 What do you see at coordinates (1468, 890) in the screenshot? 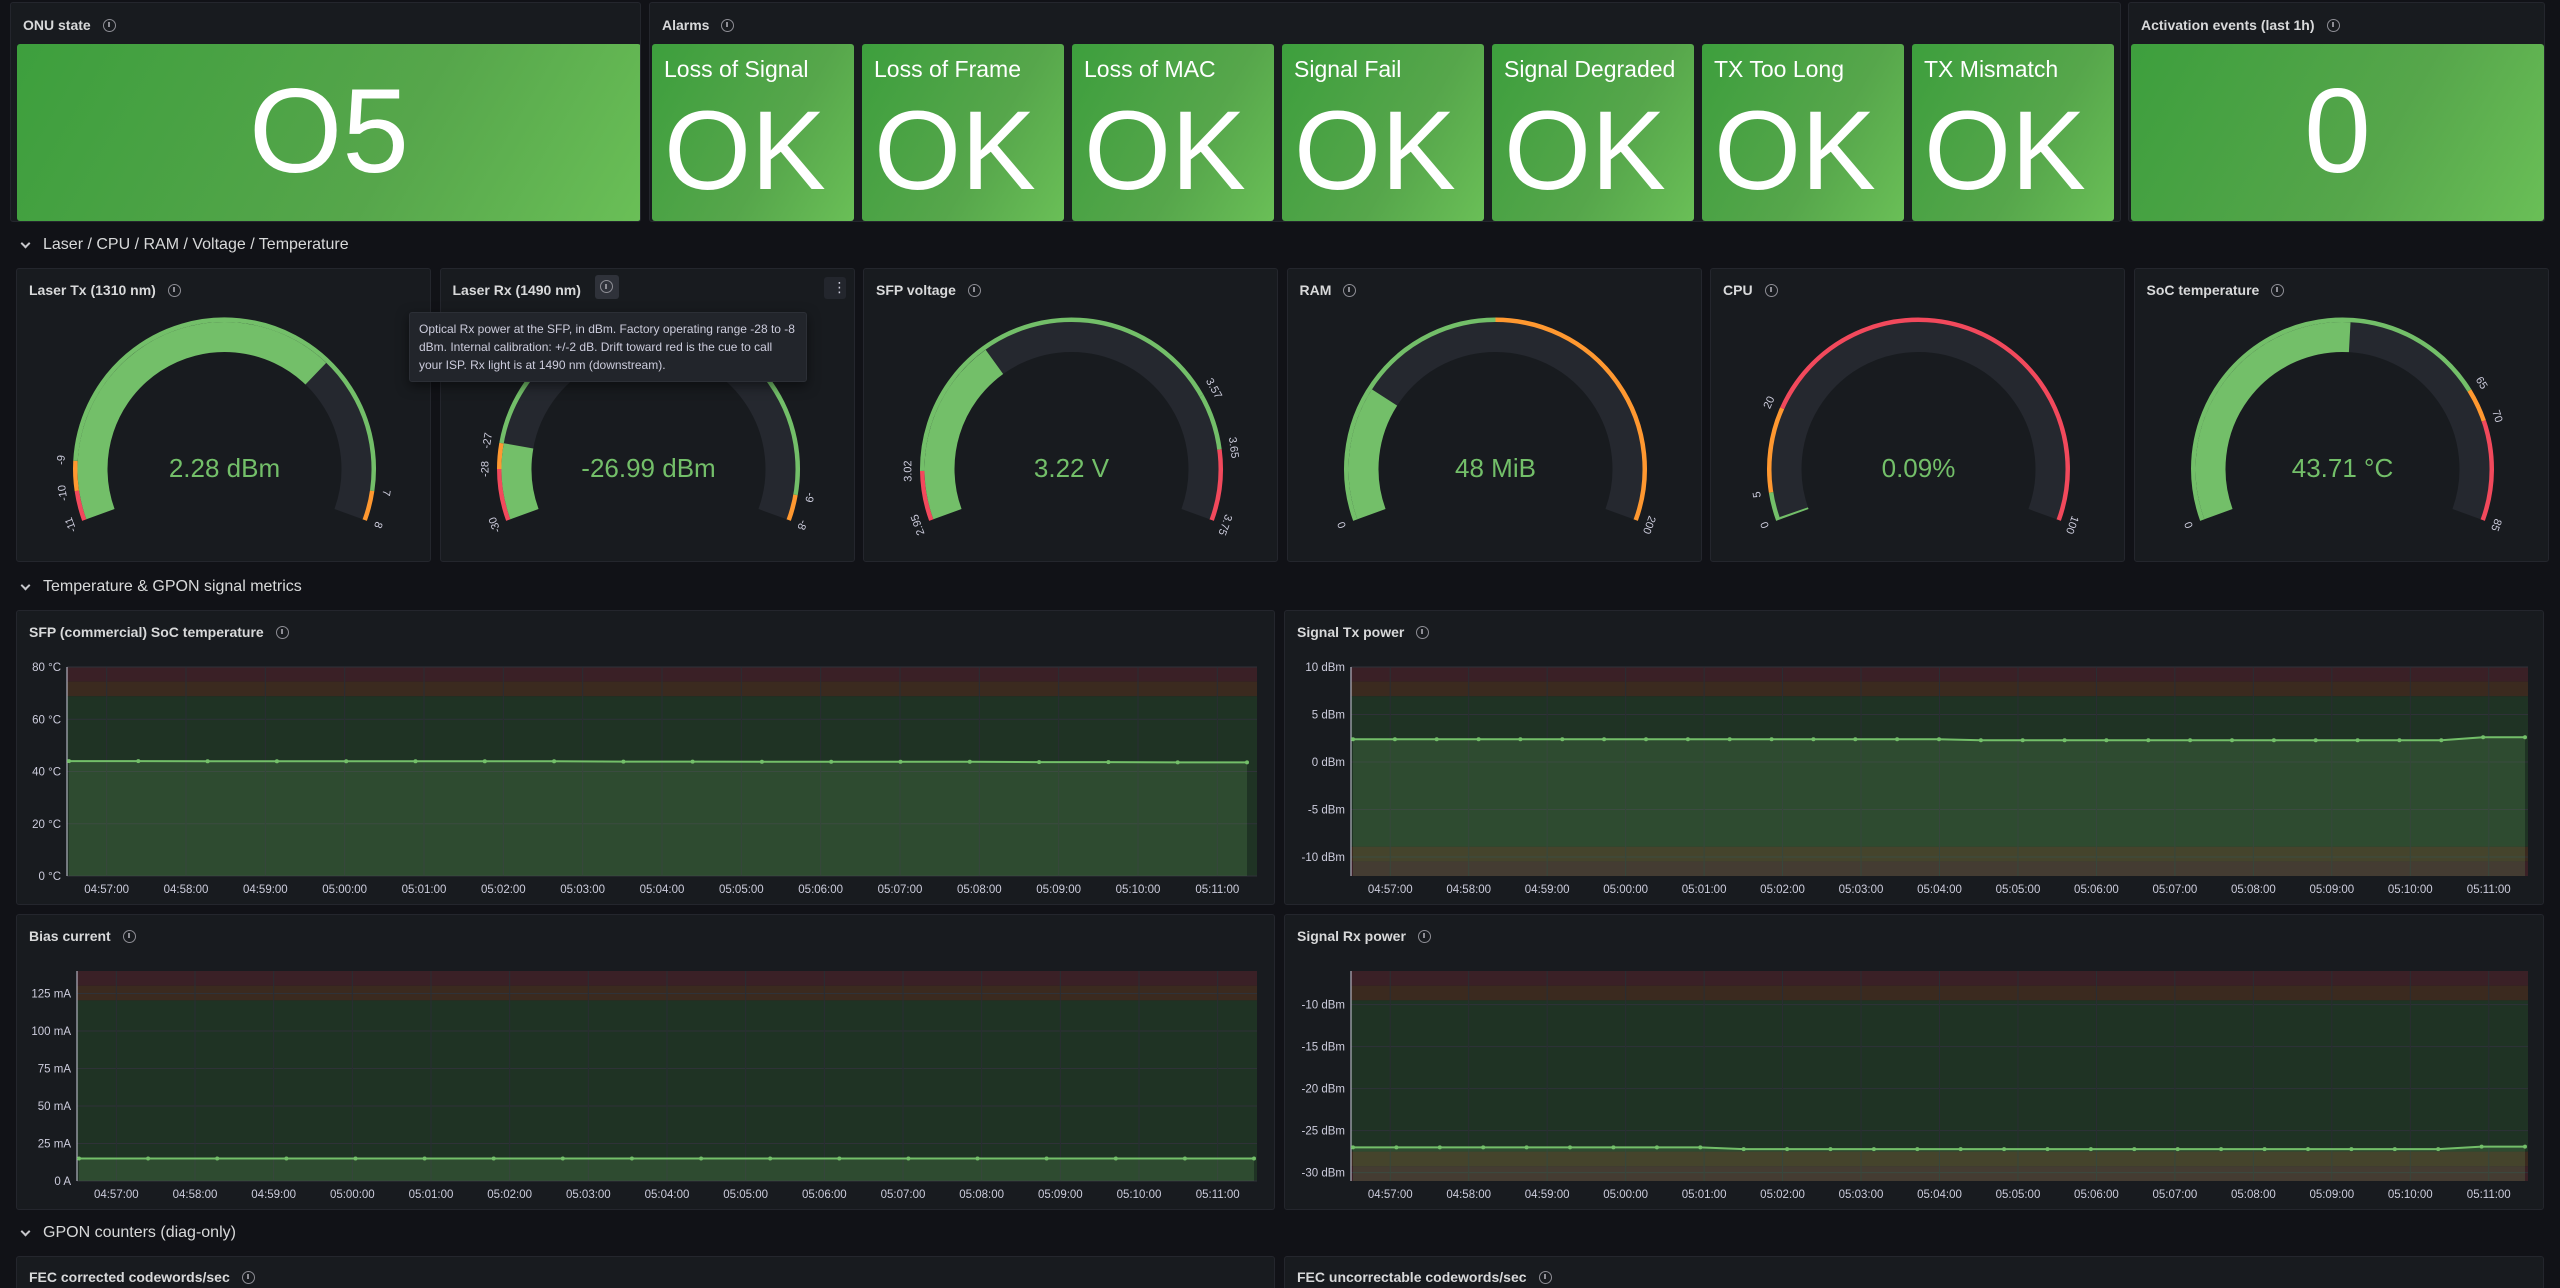
I see `x-tick-label: 04:58:00` at bounding box center [1468, 890].